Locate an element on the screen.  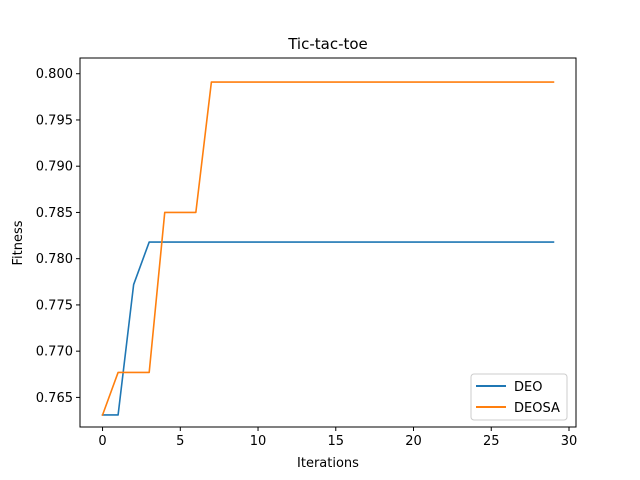
x-tick-label: 15 is located at coordinates (336, 441).